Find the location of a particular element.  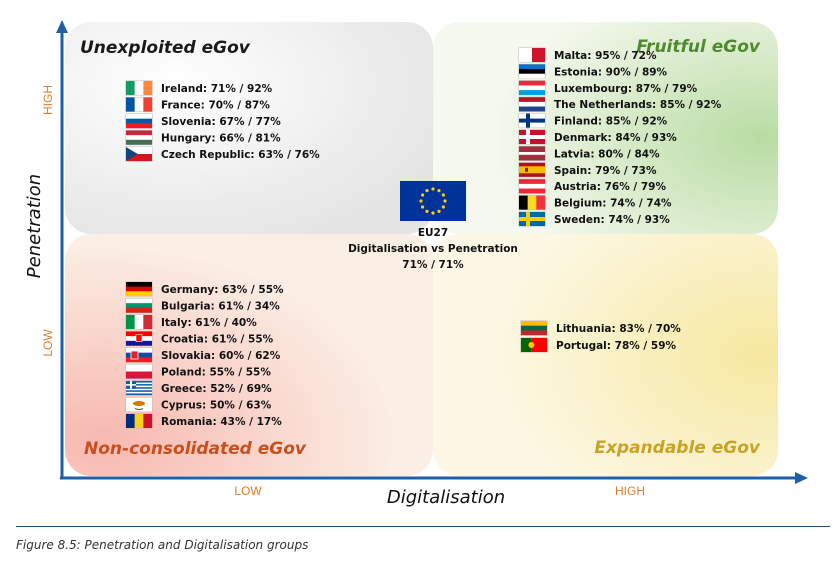

flag-estonia-icon is located at coordinates (532, 71).